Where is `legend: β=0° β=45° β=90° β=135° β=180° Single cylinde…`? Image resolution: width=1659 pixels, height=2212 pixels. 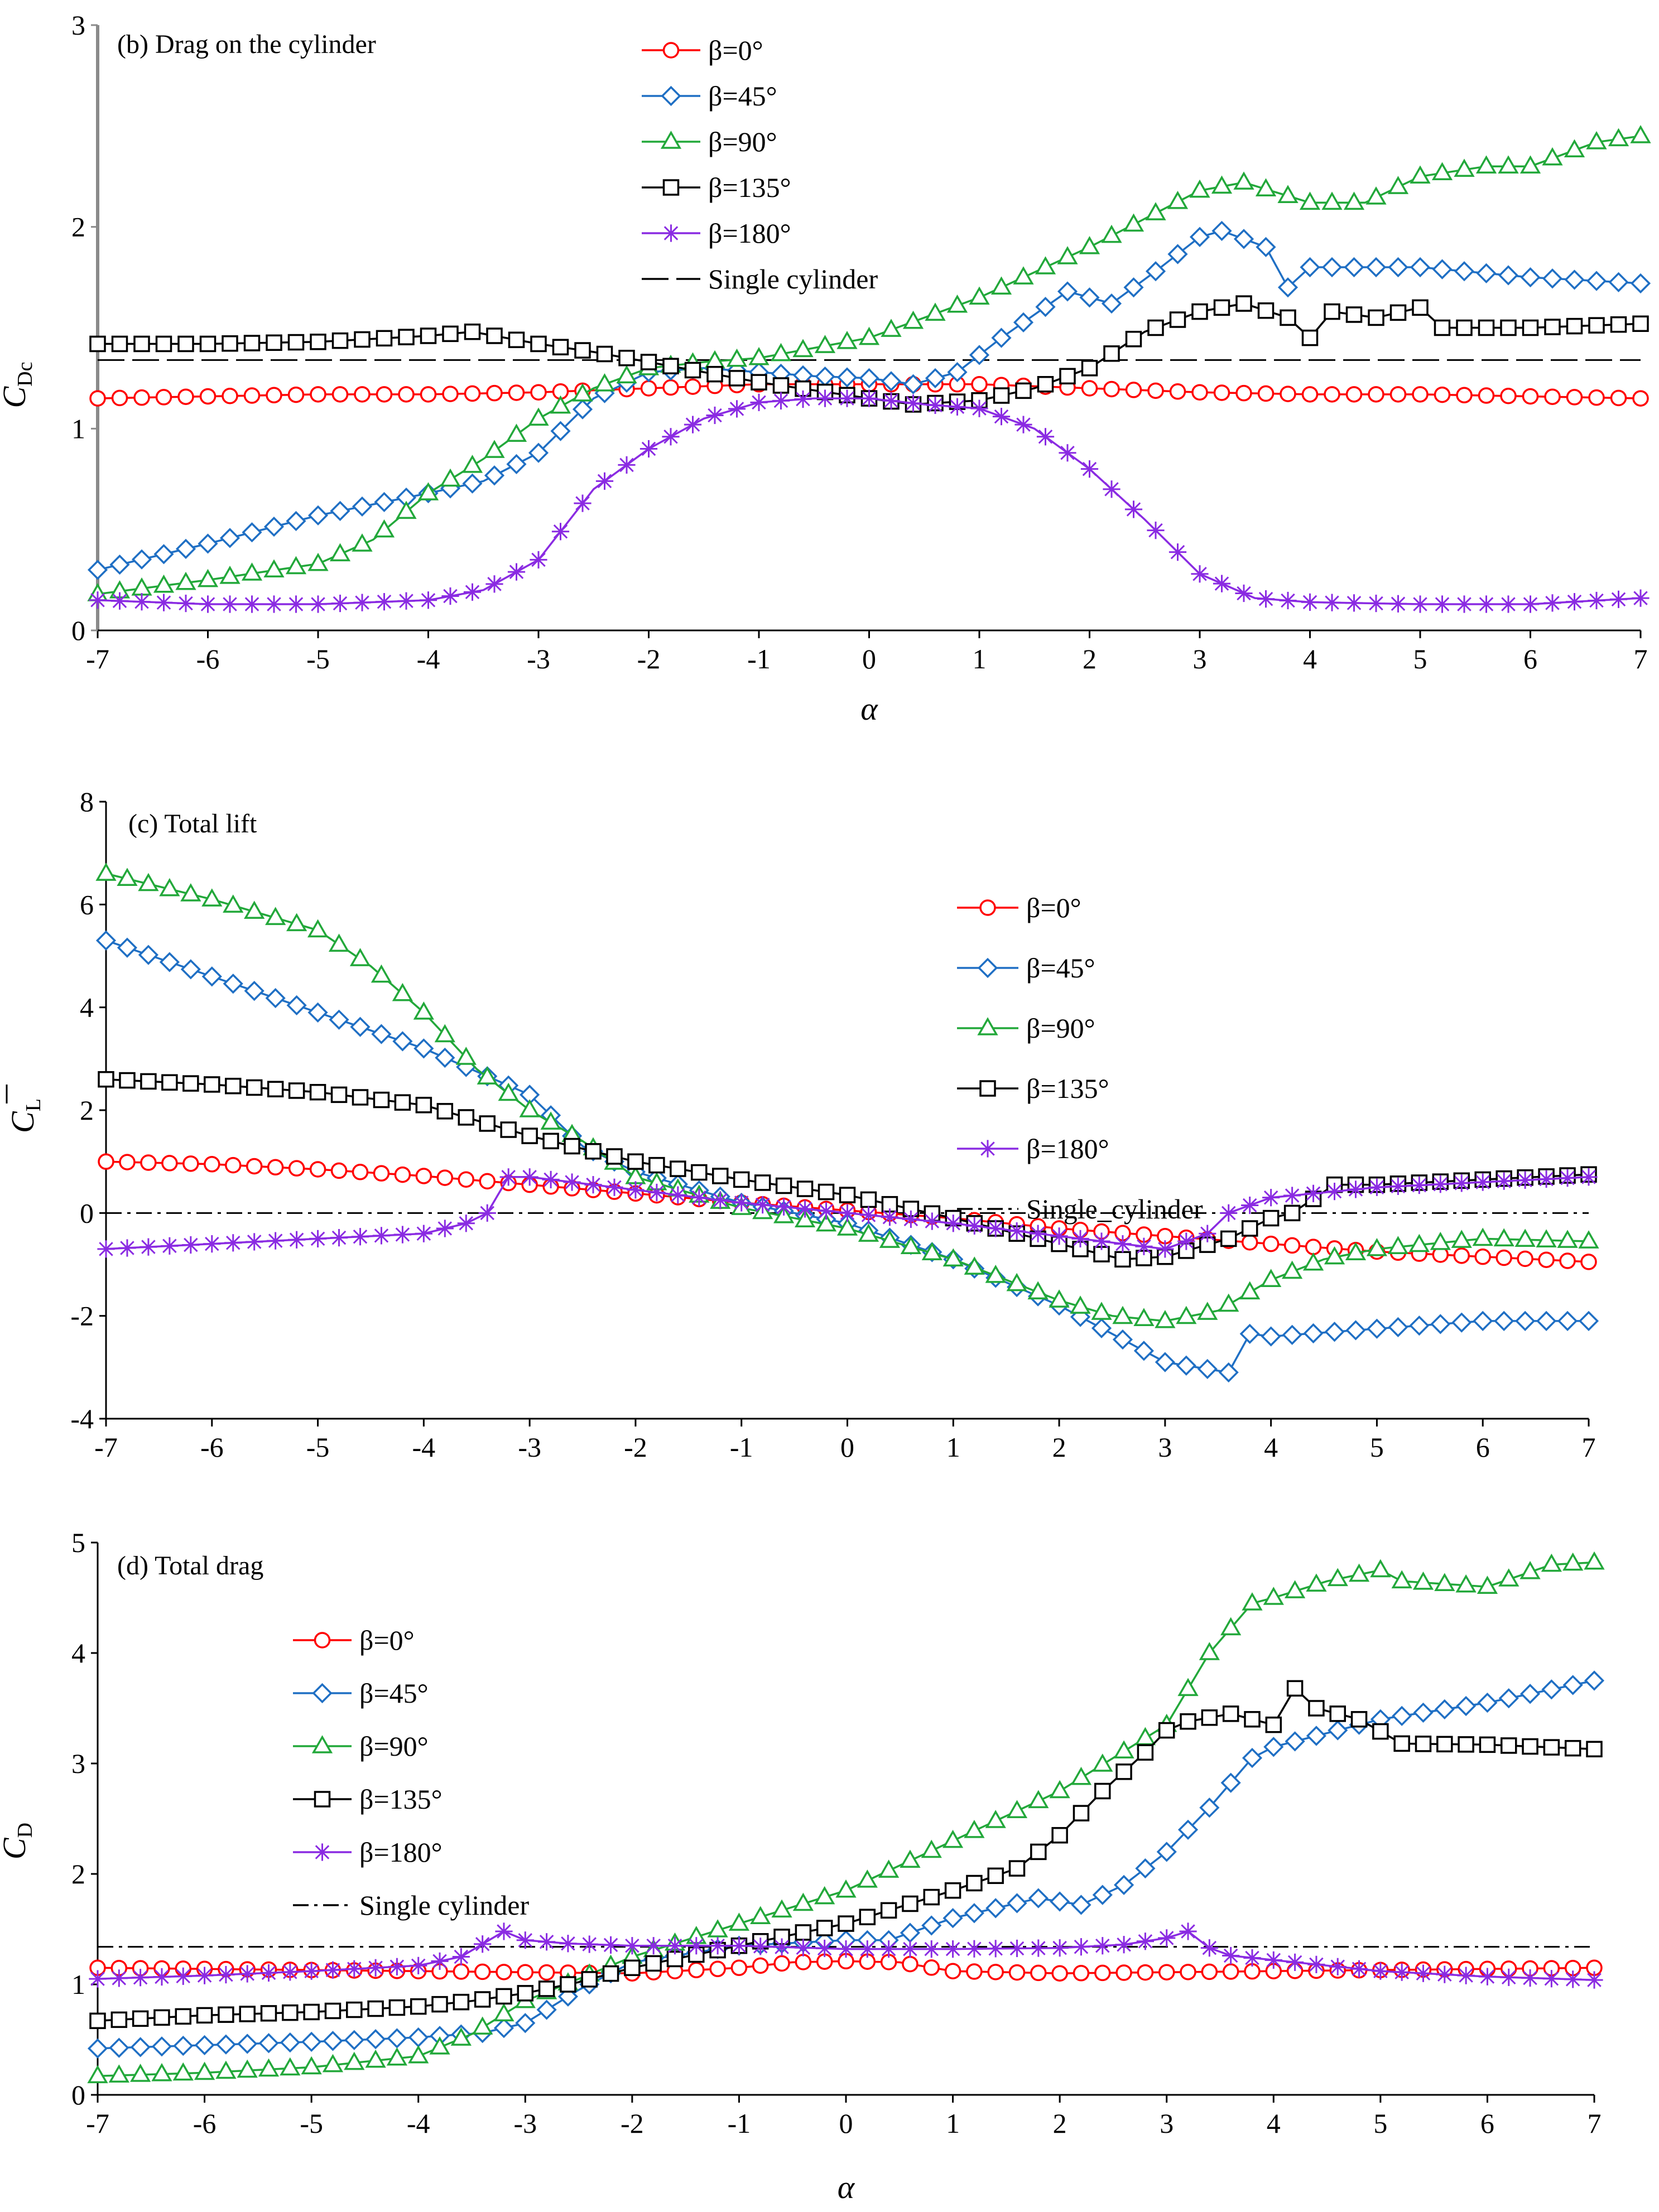
legend: β=0° β=45° β=90° β=135° β=180° Single cylinde… is located at coordinates (411, 1773).